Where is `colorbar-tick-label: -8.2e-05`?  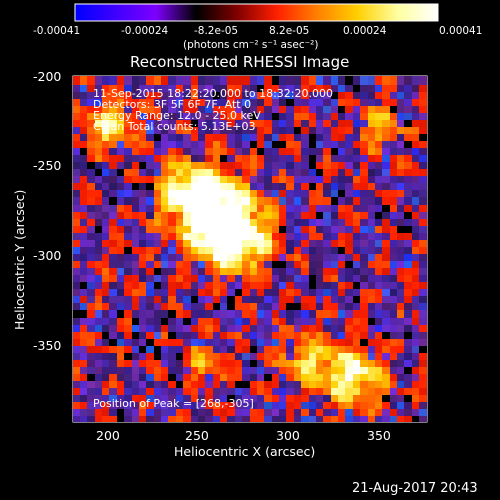 colorbar-tick-label: -8.2e-05 is located at coordinates (216, 31).